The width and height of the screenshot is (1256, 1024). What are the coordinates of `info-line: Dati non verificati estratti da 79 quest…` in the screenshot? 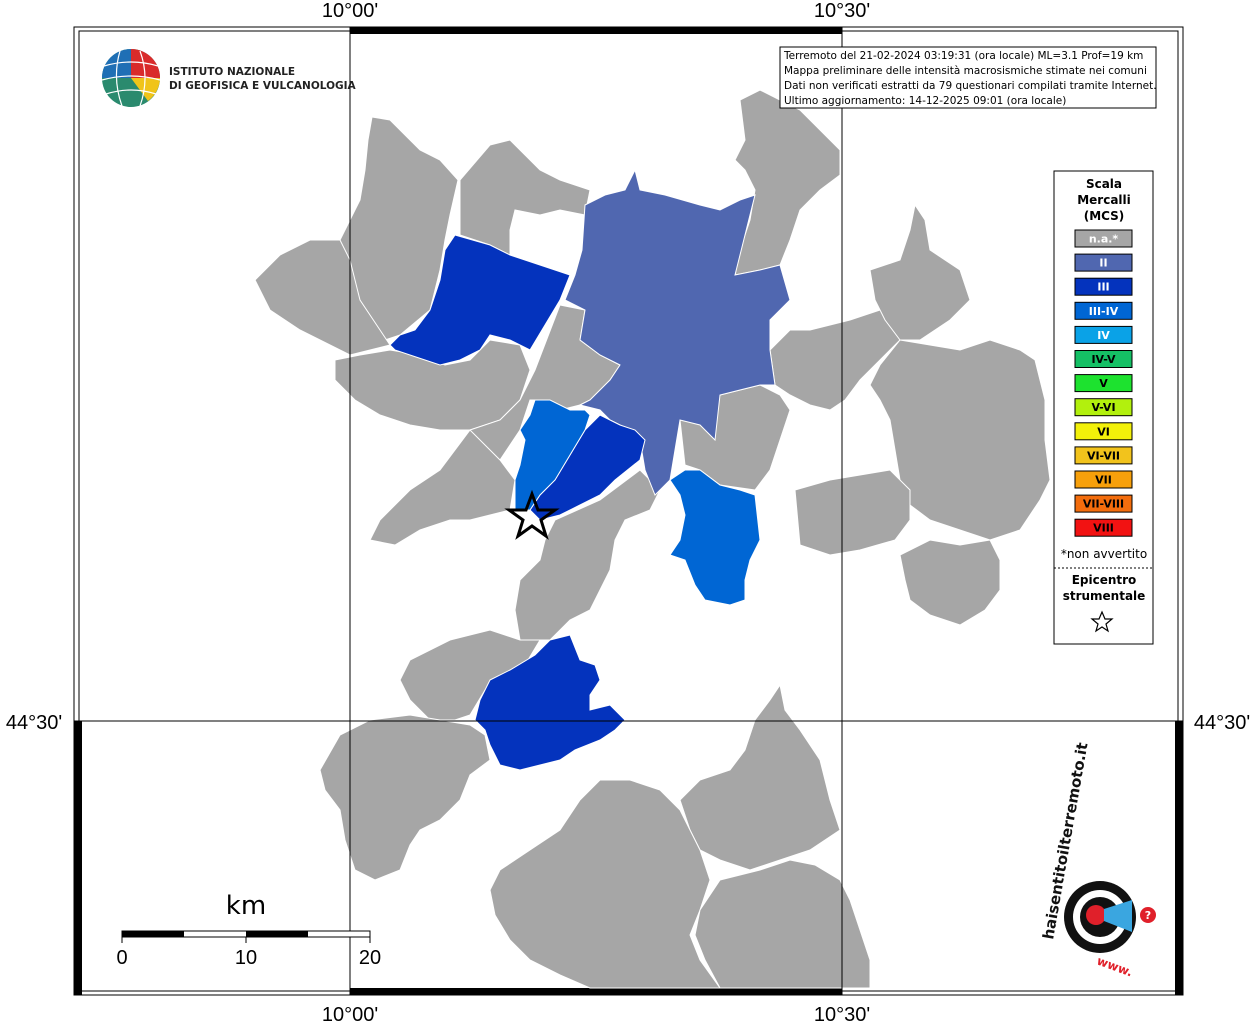 It's located at (970, 86).